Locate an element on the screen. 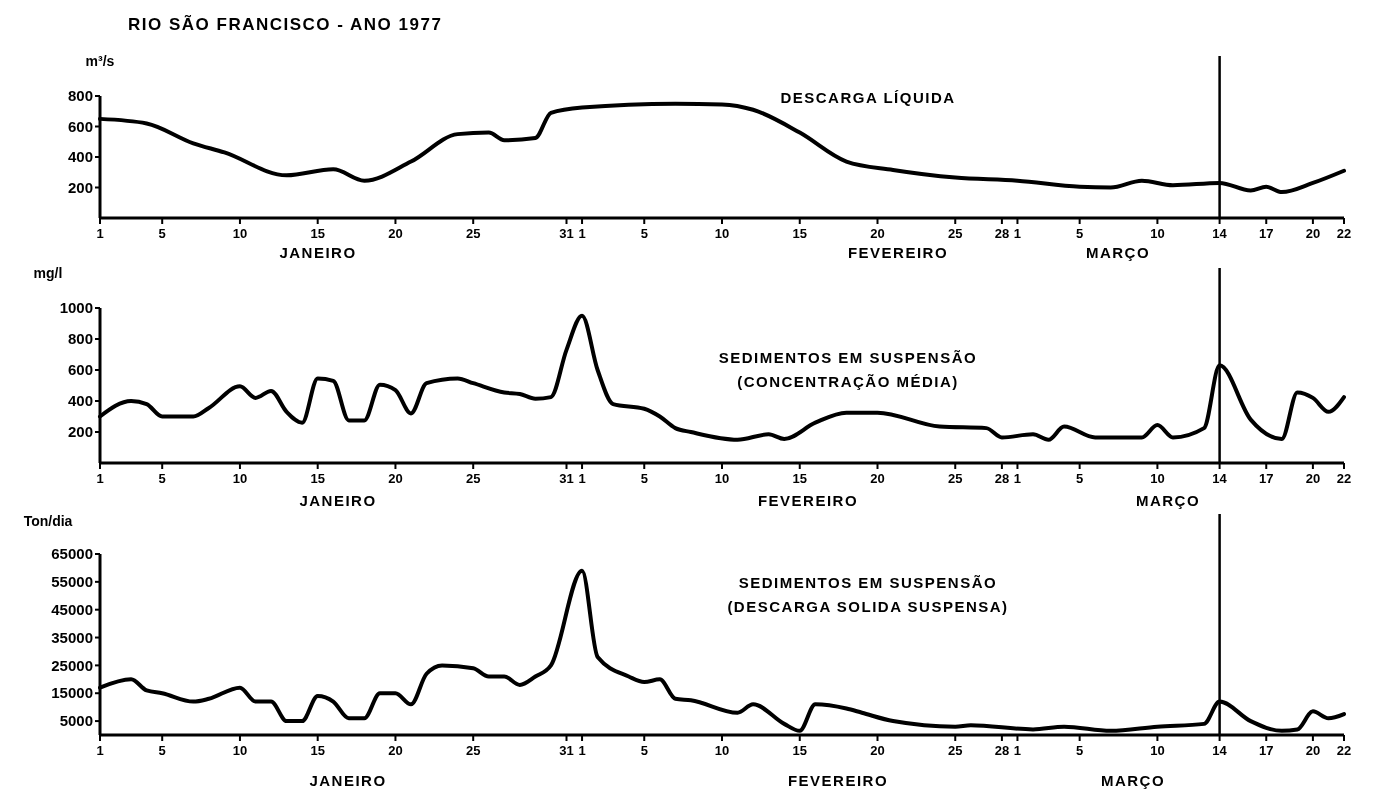  y-axis-title: m³/s is located at coordinates (100, 61).